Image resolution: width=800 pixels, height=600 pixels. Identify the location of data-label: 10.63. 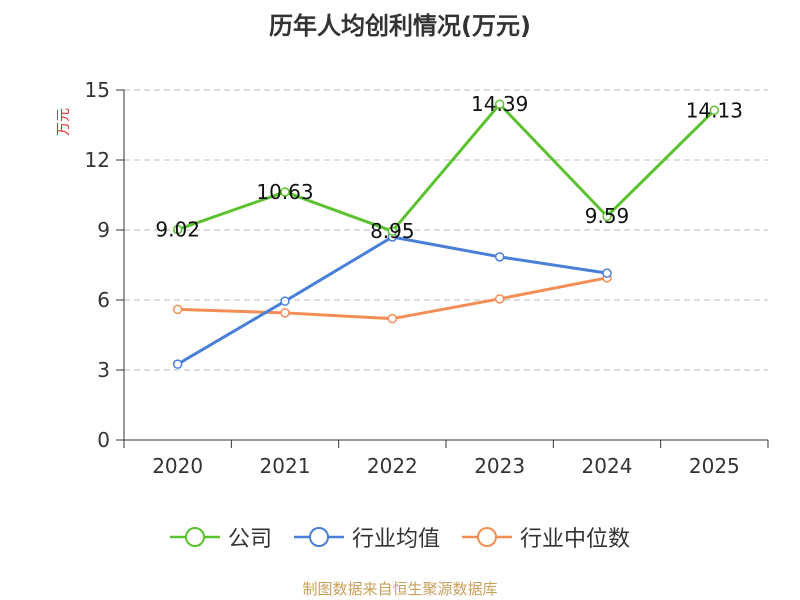
(284, 192).